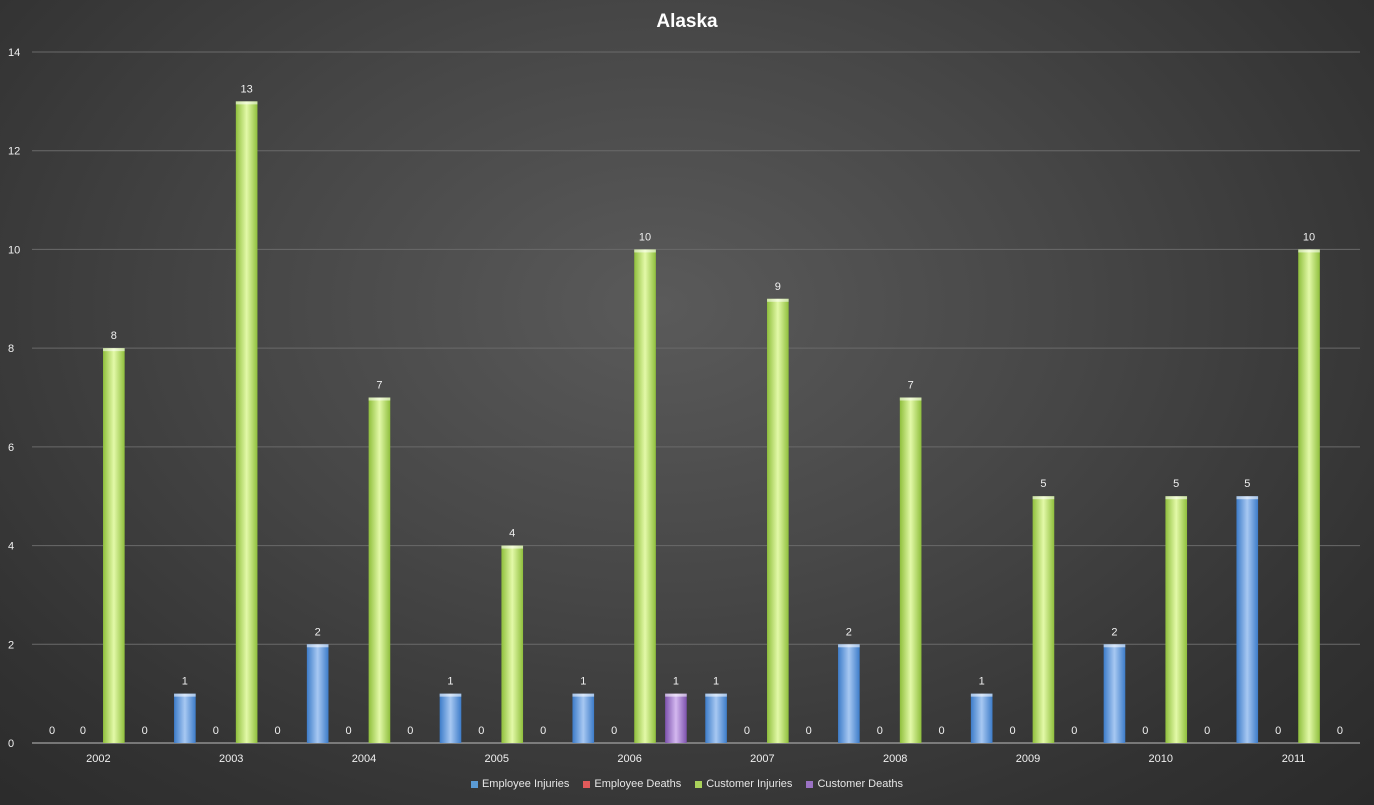 This screenshot has height=805, width=1374. I want to click on y-tick-label: 8, so click(11, 349).